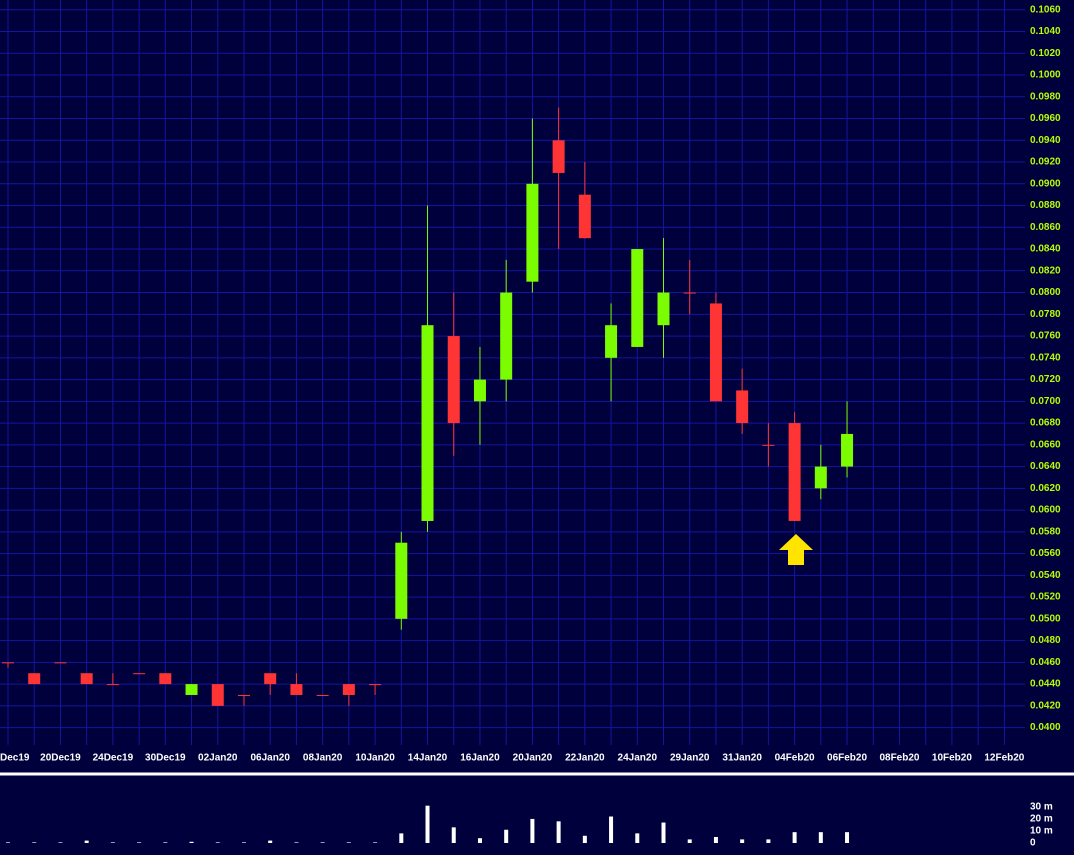 Image resolution: width=1074 pixels, height=855 pixels. Describe the element at coordinates (1045, 705) in the screenshot. I see `y-tick-label: 0.0420` at that location.